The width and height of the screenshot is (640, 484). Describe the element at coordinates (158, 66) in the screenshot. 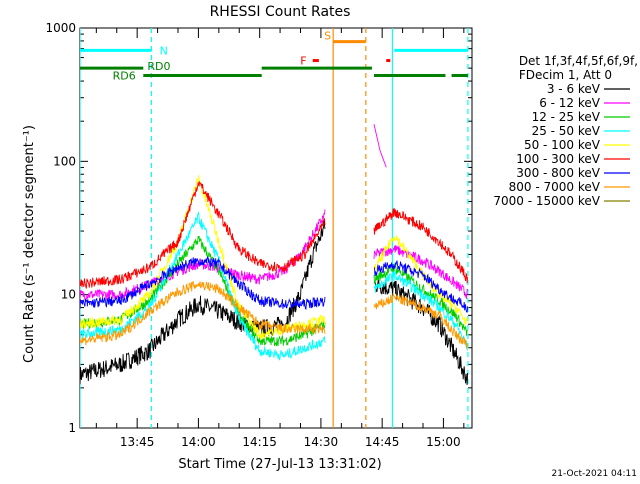

I see `annotation-rd0: RD0` at that location.